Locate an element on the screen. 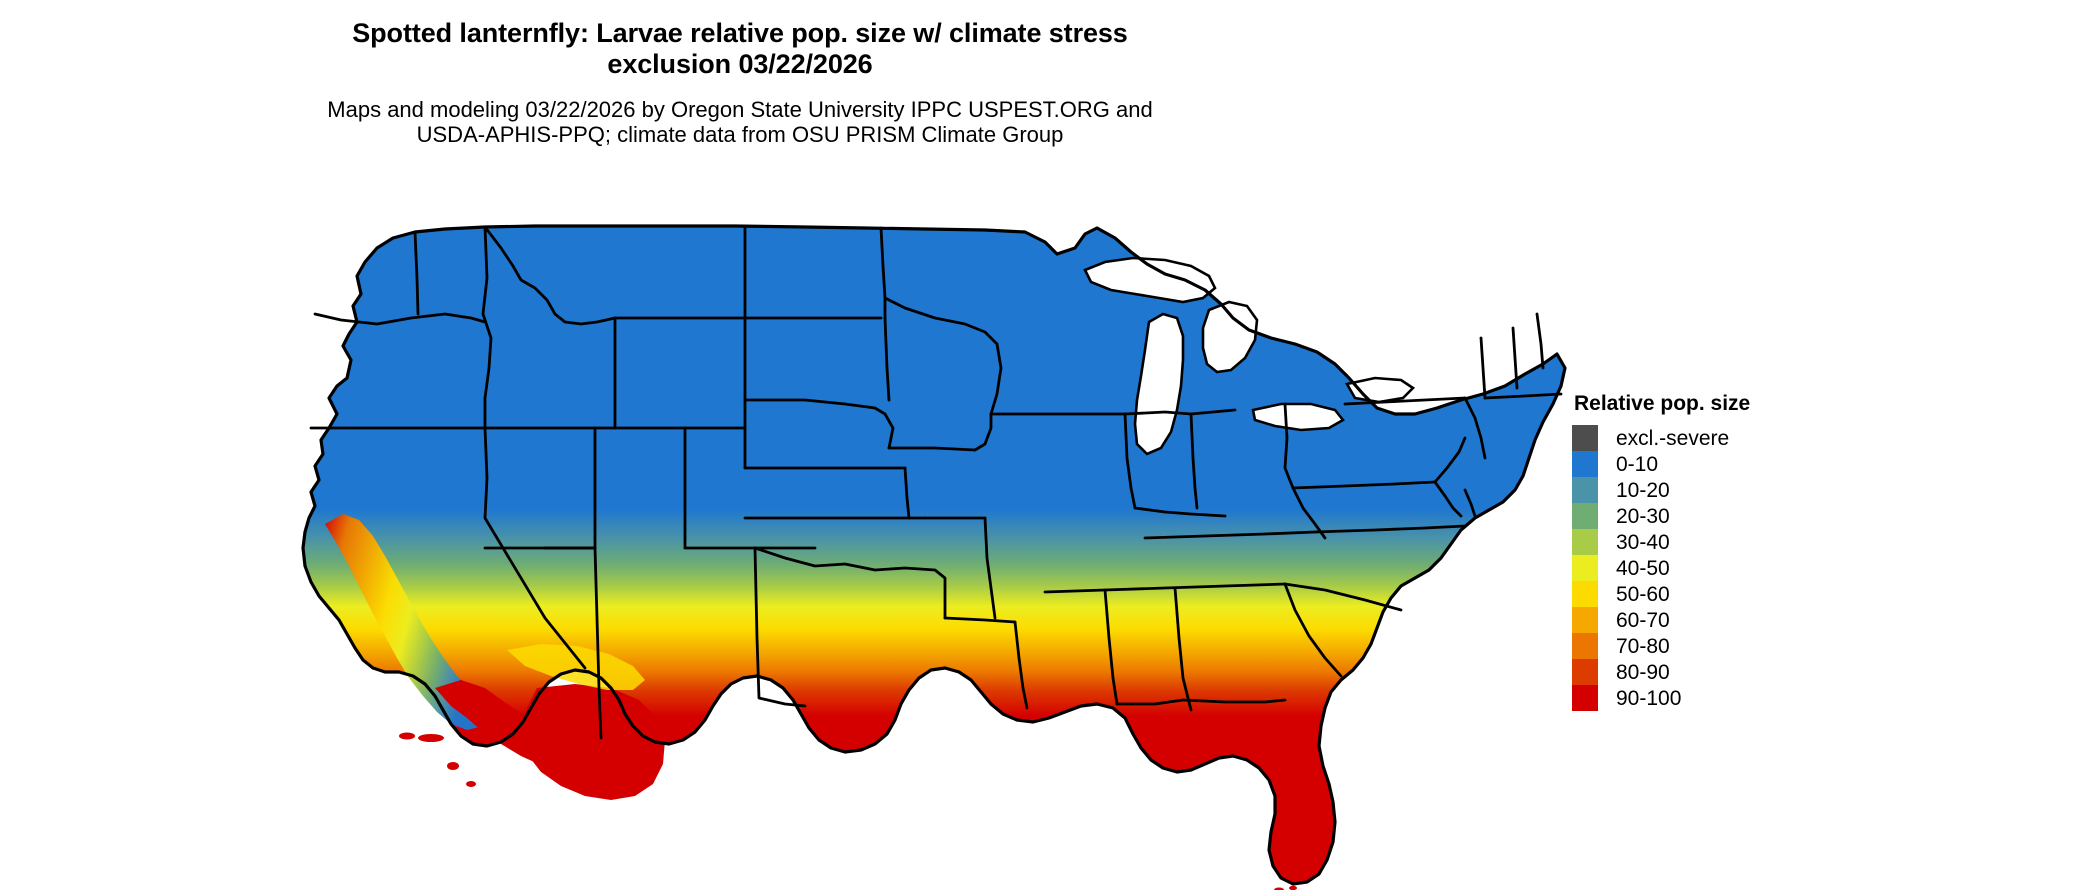  border-wa-or is located at coordinates (400, 319).